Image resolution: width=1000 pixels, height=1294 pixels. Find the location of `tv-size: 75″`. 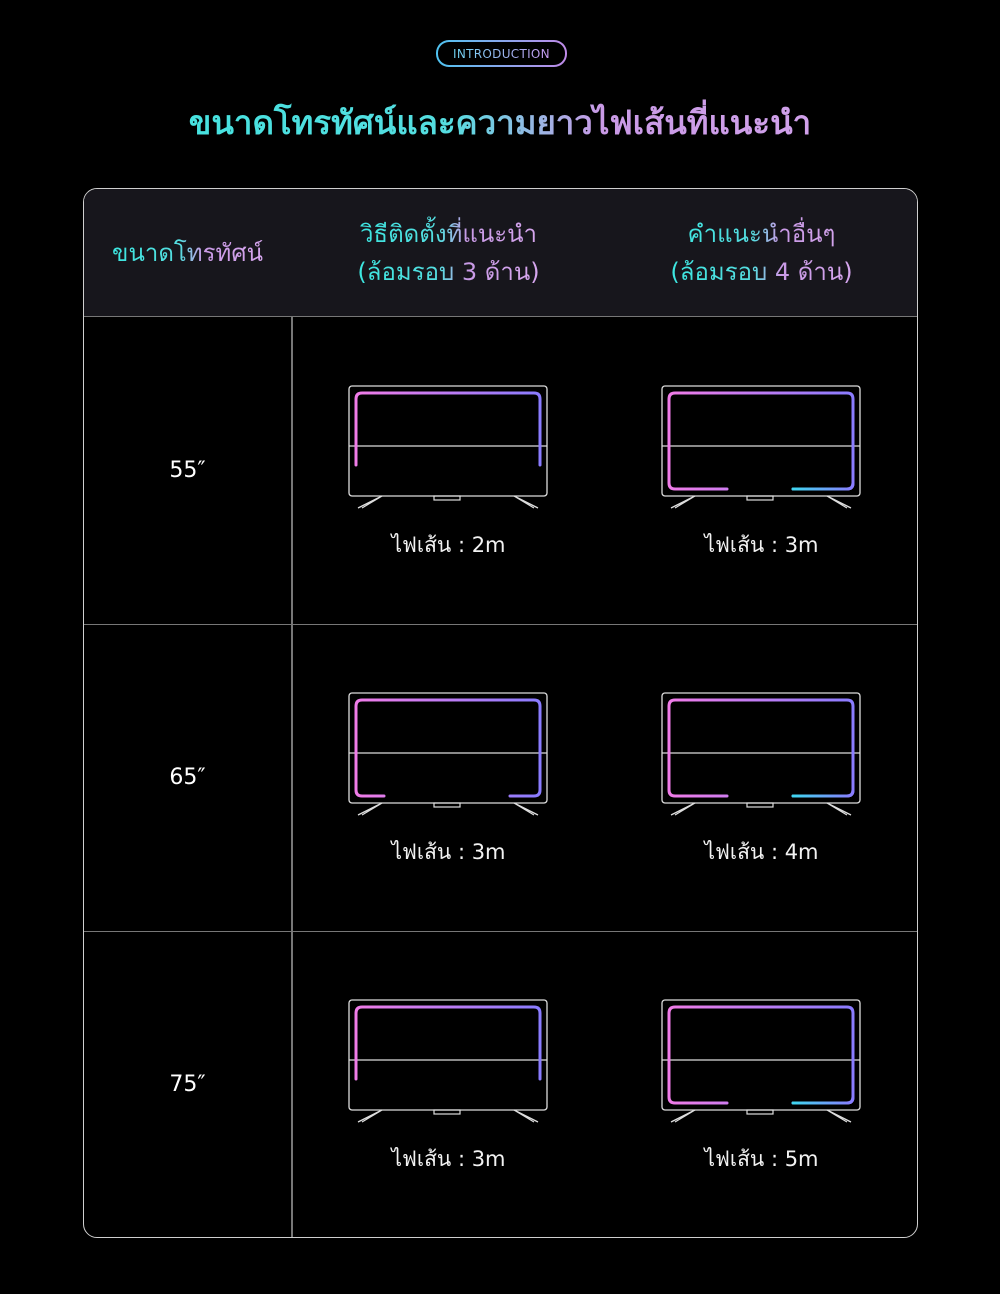

tv-size: 75″ is located at coordinates (187, 1084).